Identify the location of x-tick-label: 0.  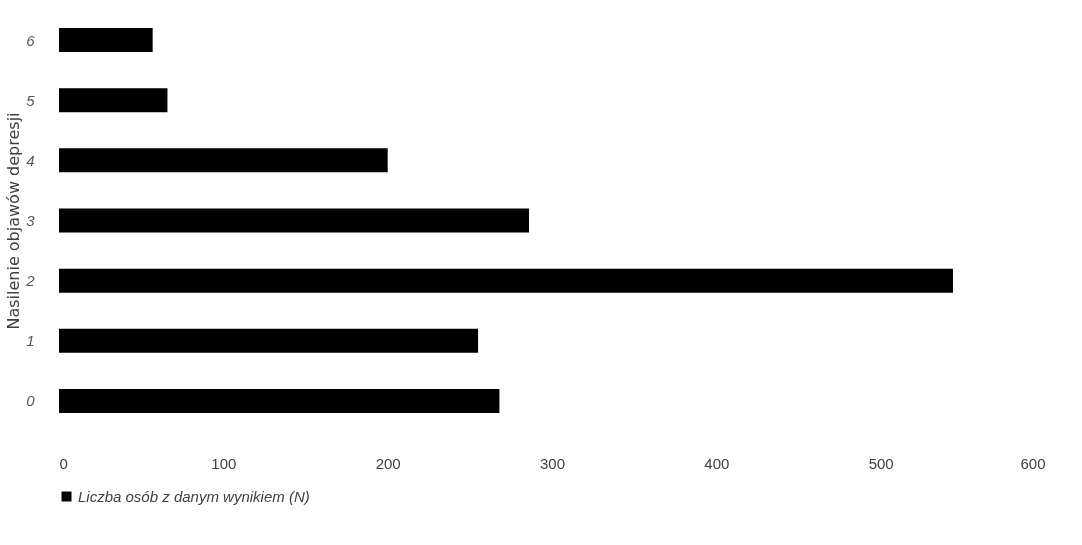
(63, 463).